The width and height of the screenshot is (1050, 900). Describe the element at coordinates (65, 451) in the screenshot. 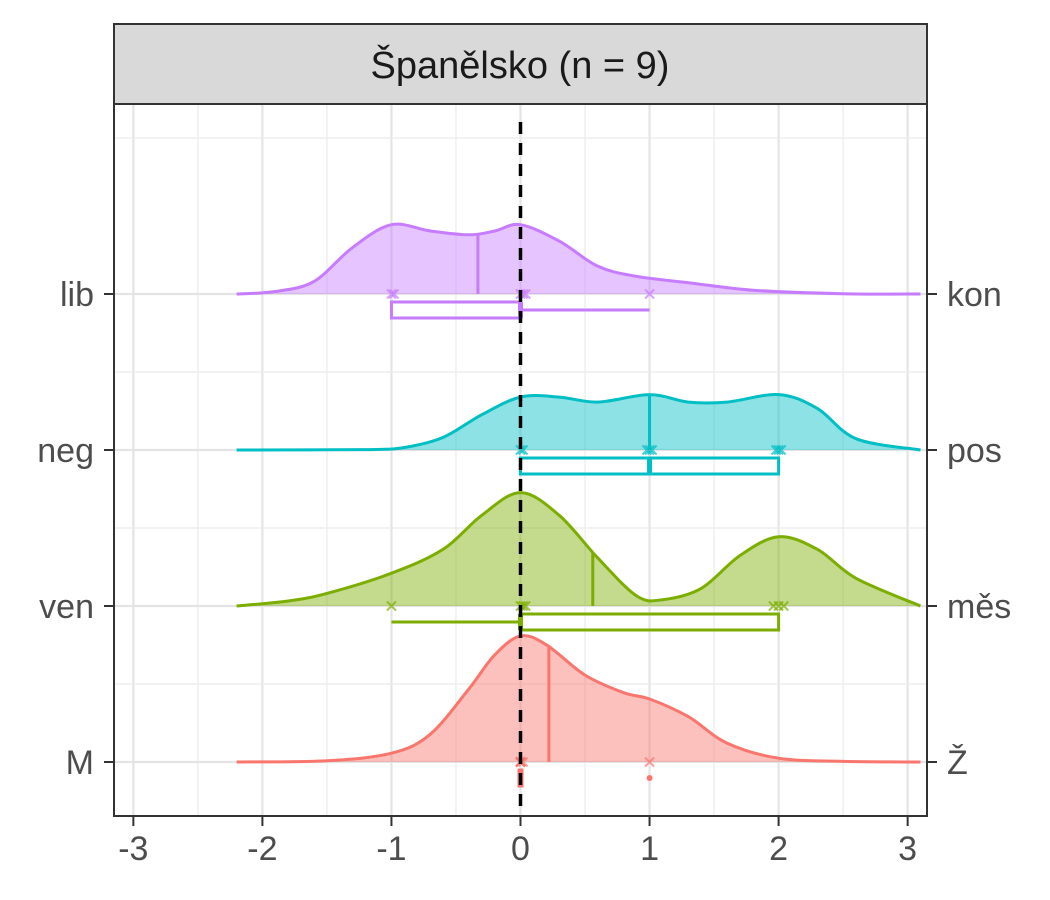

I see `y-tick-label-left: neg` at that location.